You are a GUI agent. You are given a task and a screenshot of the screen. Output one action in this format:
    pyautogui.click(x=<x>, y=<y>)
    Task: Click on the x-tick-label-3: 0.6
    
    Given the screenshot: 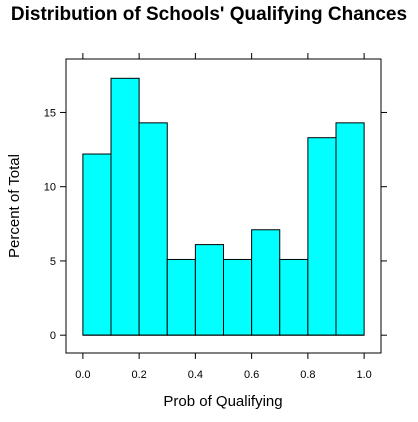 What is the action you would take?
    pyautogui.click(x=251, y=375)
    